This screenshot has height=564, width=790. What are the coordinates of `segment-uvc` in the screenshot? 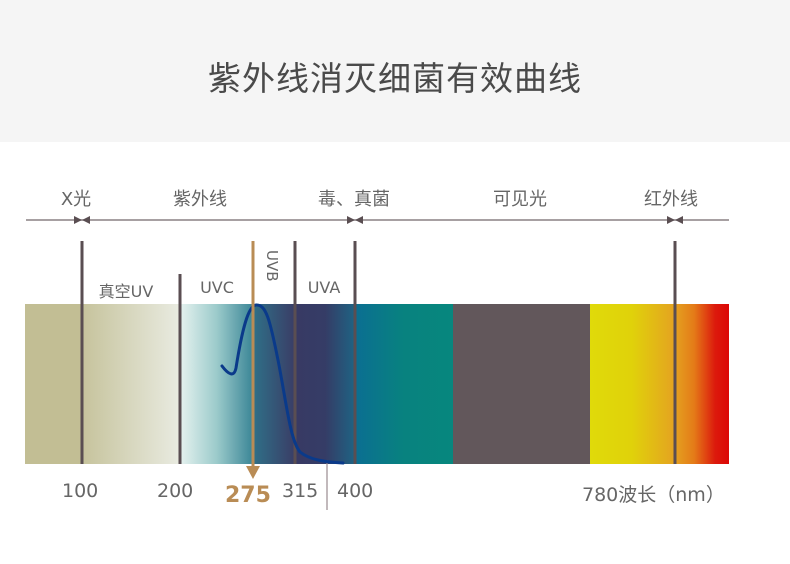 It's located at (216, 384).